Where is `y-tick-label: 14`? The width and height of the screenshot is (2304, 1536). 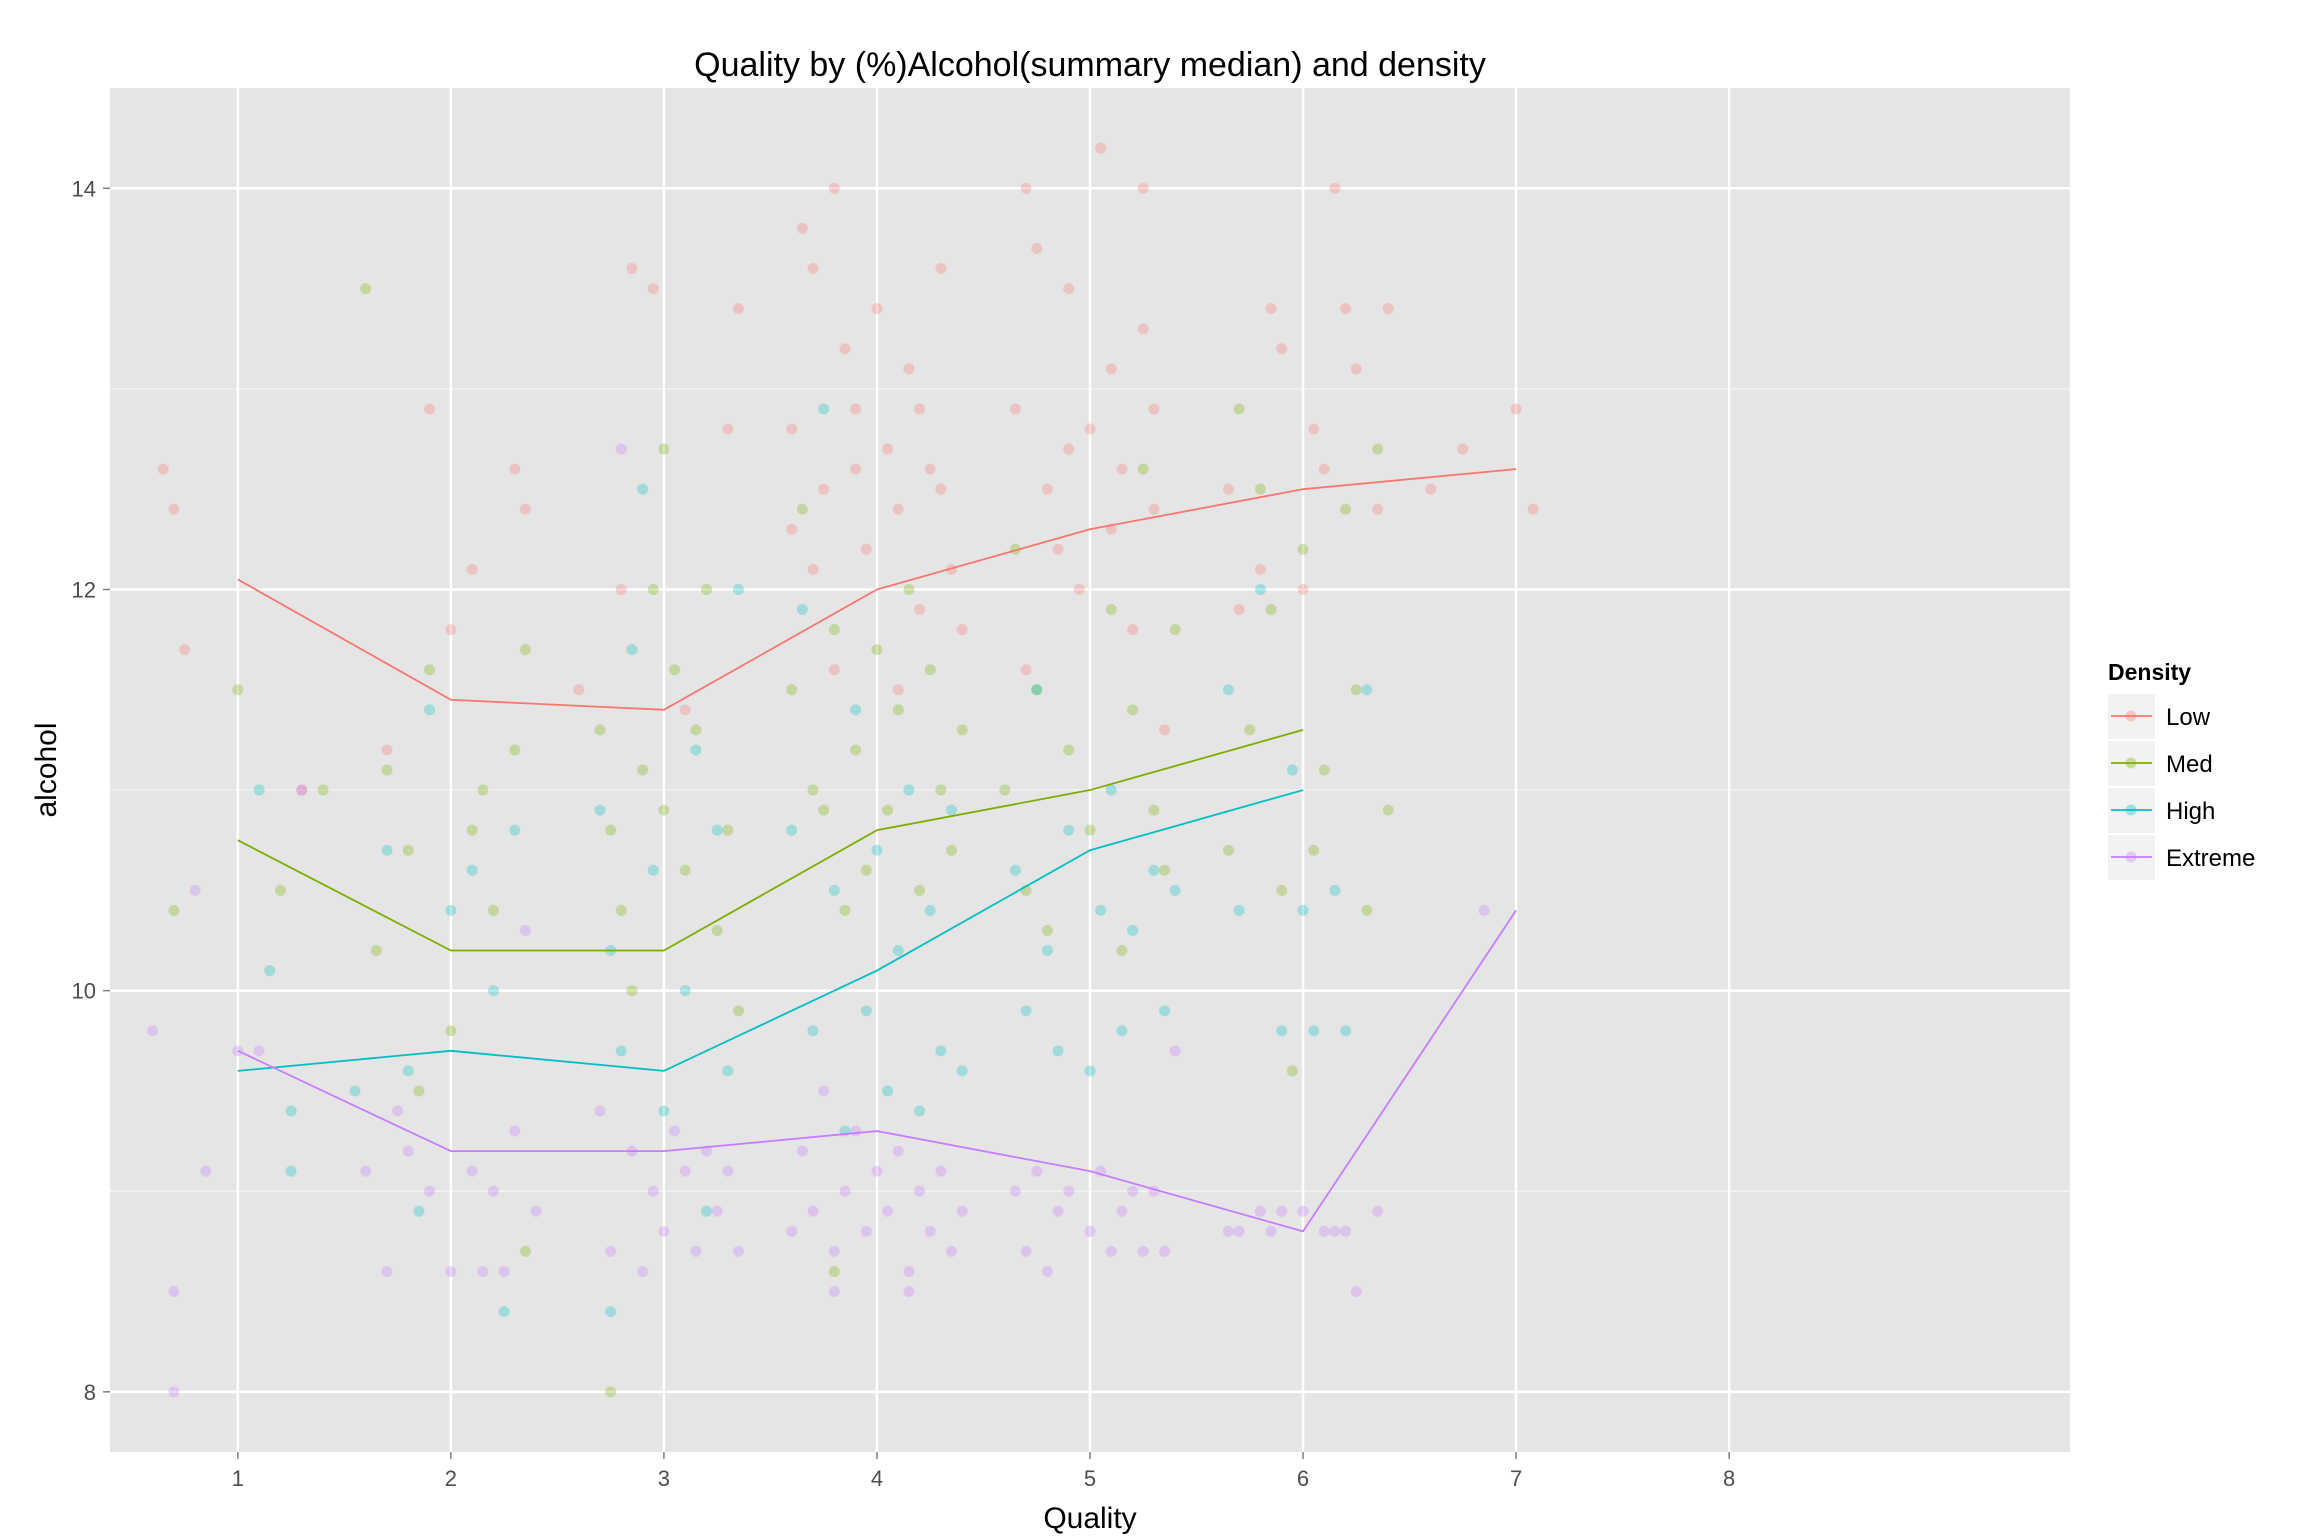 y-tick-label: 14 is located at coordinates (84, 188).